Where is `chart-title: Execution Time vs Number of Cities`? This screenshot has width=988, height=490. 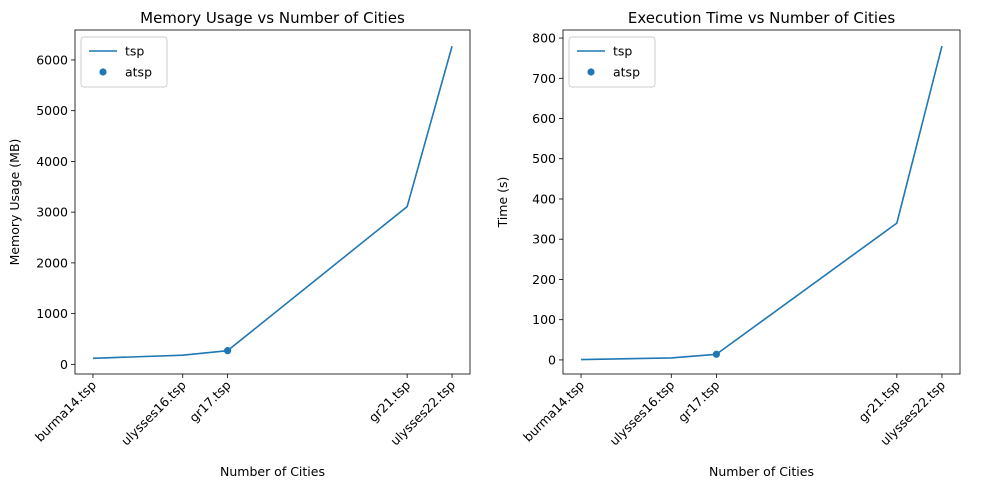
chart-title: Execution Time vs Number of Cities is located at coordinates (761, 18).